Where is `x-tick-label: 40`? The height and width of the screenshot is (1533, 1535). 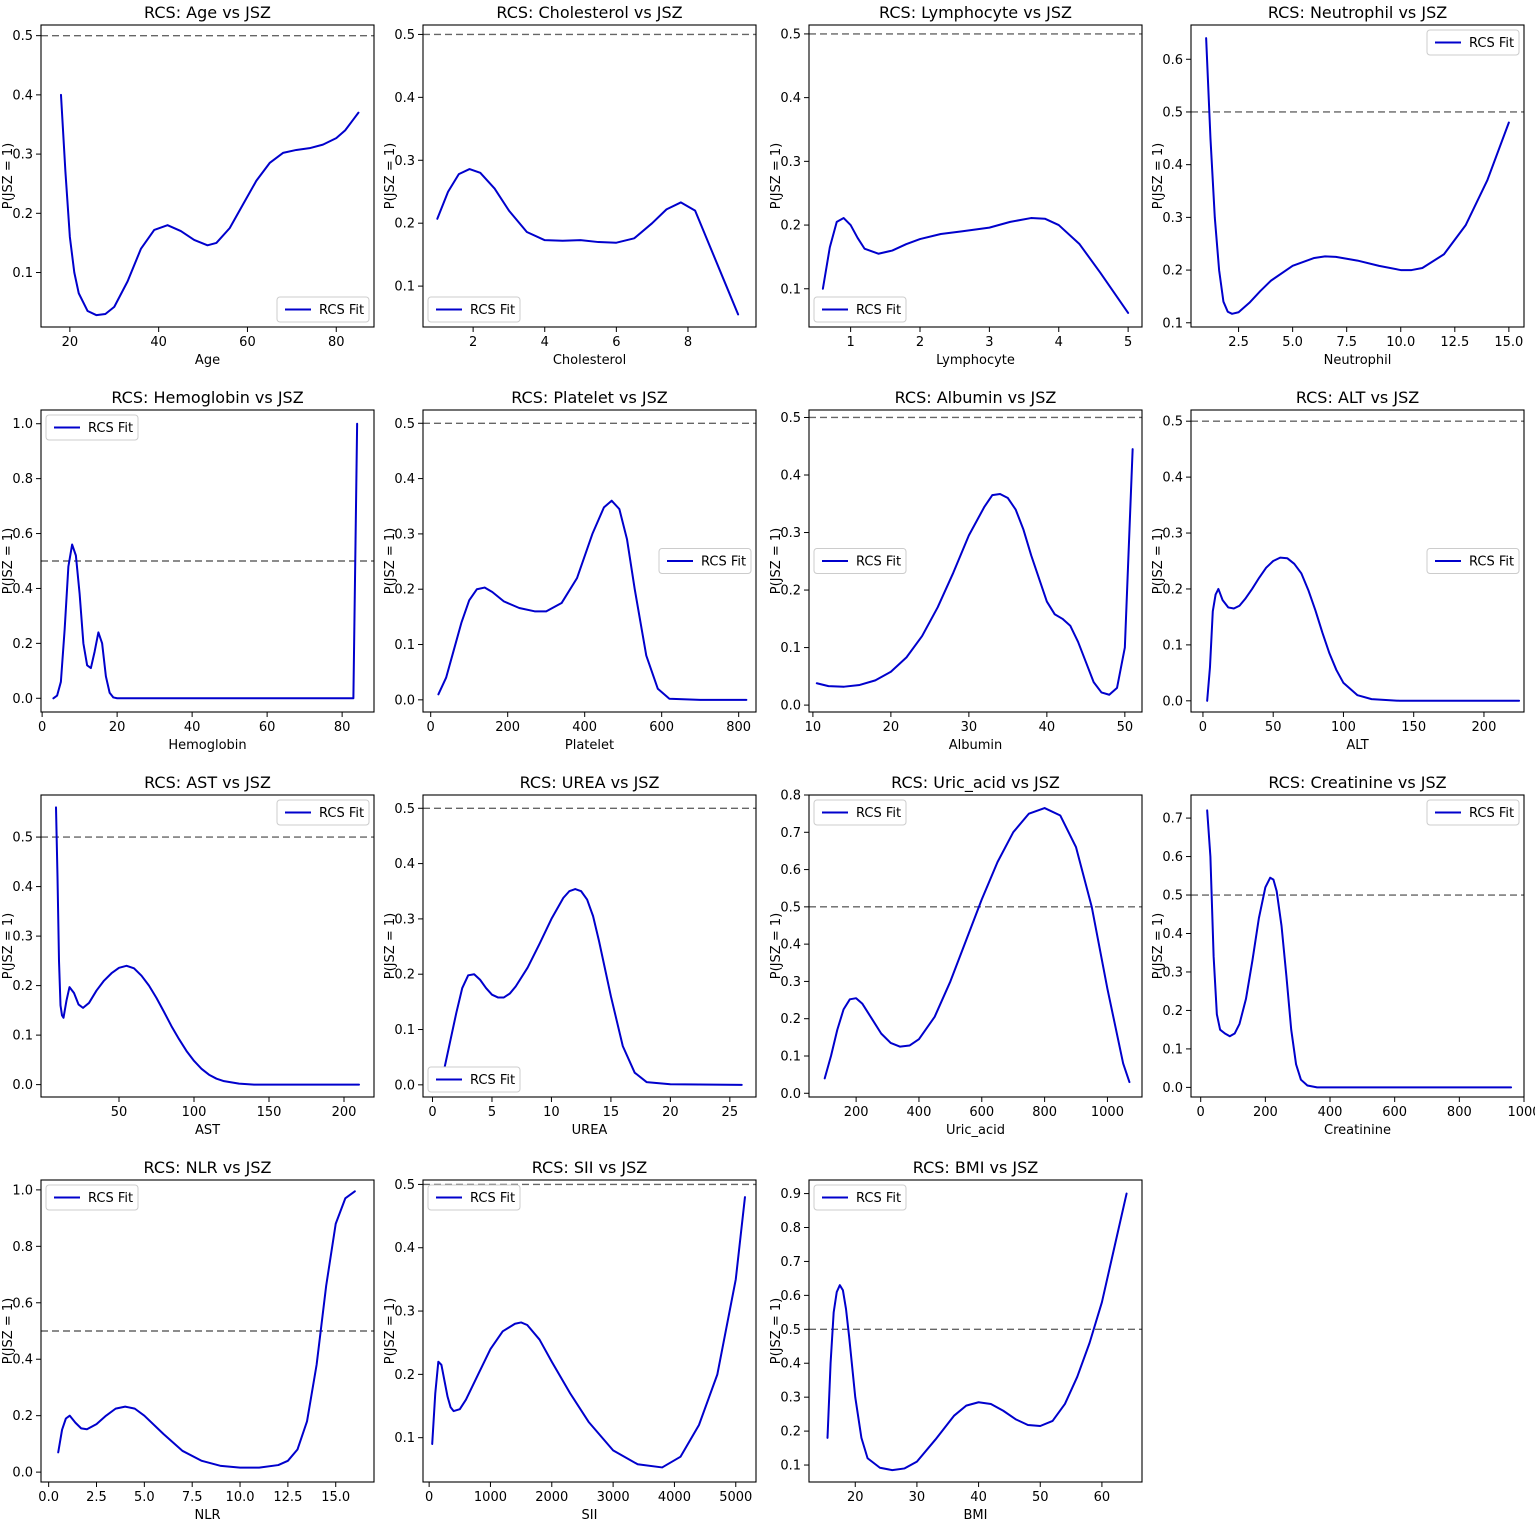 x-tick-label: 40 is located at coordinates (158, 342).